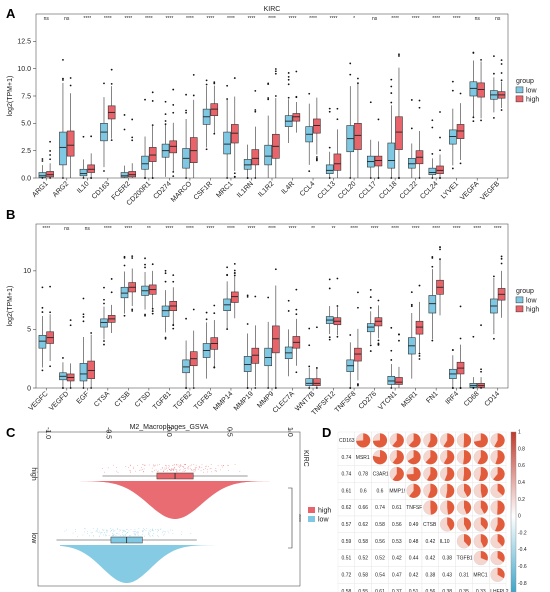  What do you see at coordinates (190, 229) in the screenshot?
I see `significance-TGFB2: ****` at bounding box center [190, 229].